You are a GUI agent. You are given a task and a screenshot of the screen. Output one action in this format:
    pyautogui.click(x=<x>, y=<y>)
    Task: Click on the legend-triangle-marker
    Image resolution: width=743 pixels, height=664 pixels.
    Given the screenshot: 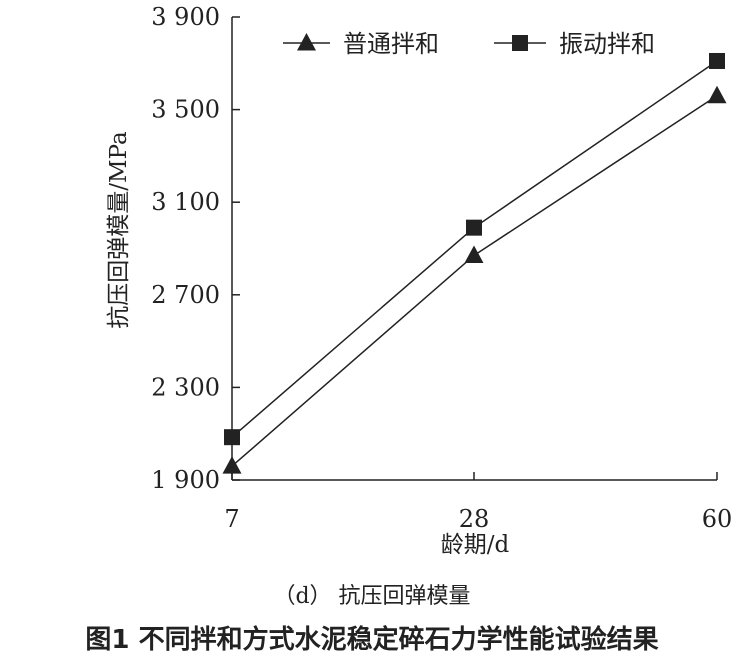 What is the action you would take?
    pyautogui.click(x=306, y=42)
    